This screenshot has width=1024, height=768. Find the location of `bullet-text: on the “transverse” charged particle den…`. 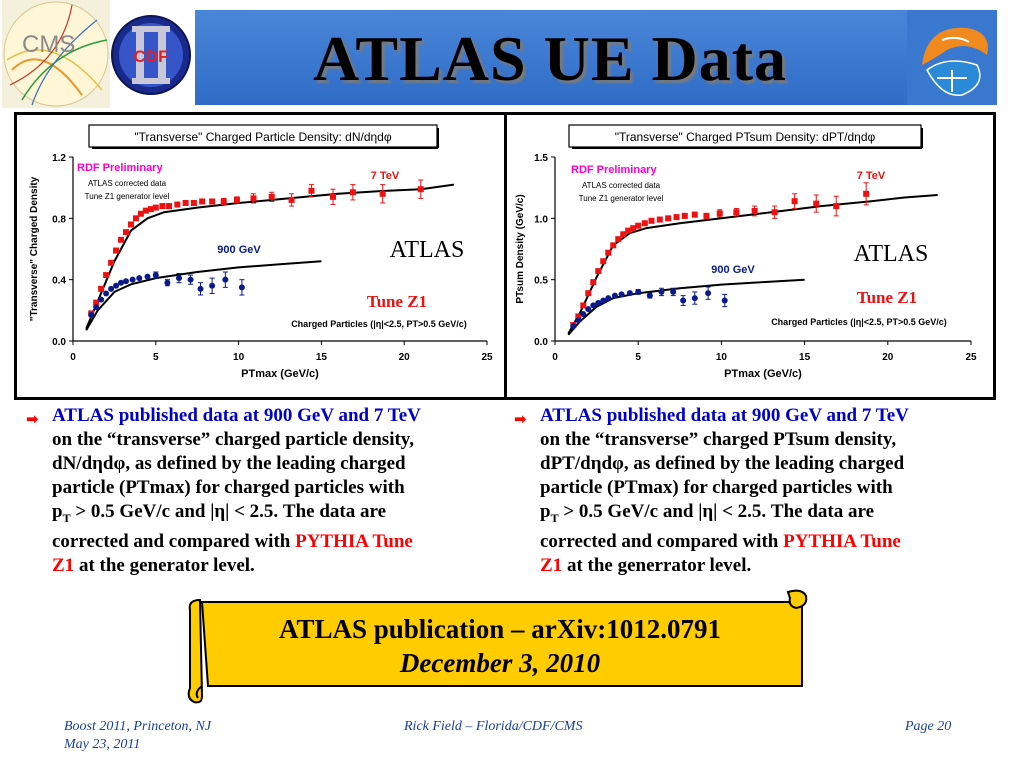

bullet-text: on the “transverse” charged particle den… is located at coordinates (233, 439).